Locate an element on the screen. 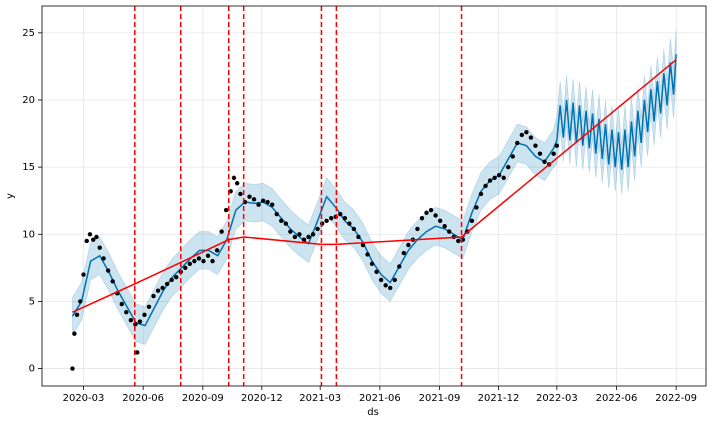 The width and height of the screenshot is (712, 424). x-tick-label: 2020-09 is located at coordinates (203, 398).